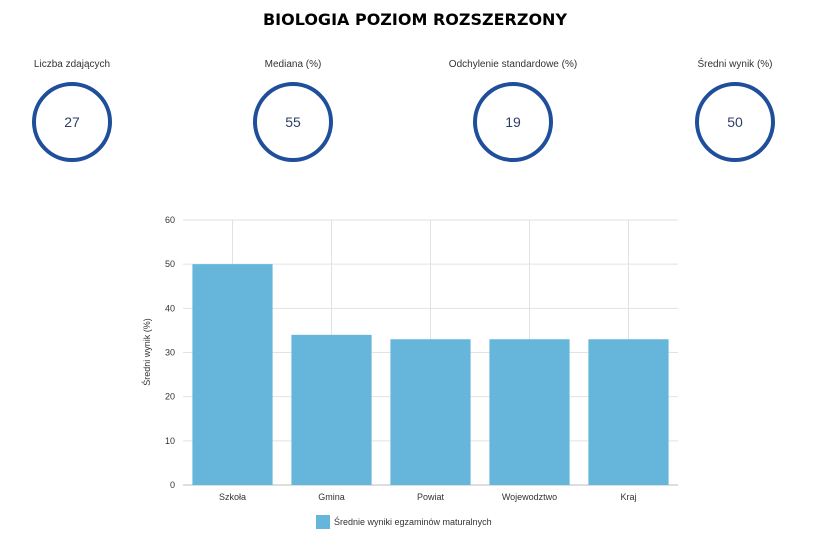 The image size is (830, 554). I want to click on y-tick-label: 50, so click(170, 264).